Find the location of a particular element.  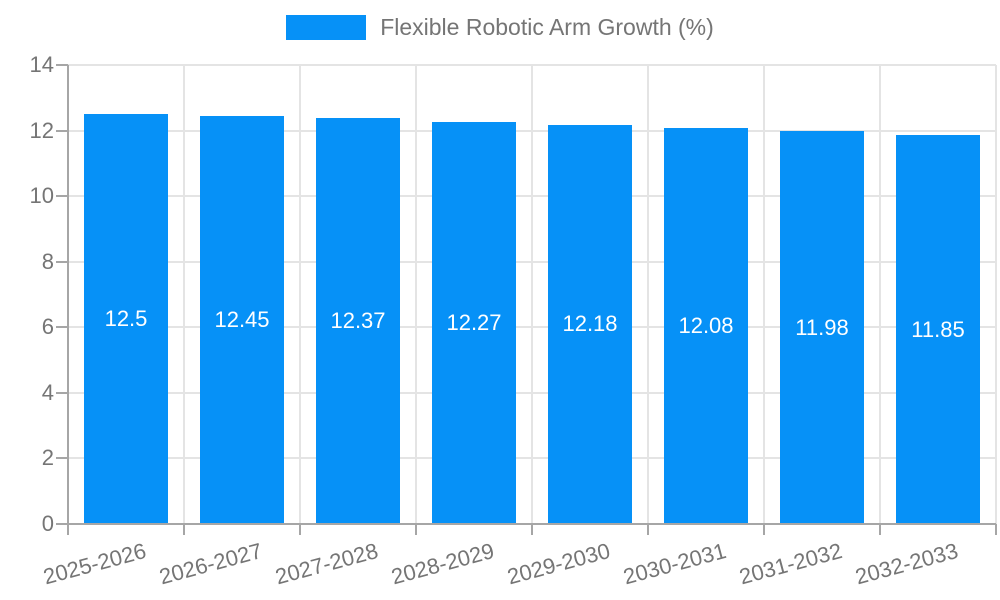

bar: 12.37 is located at coordinates (358, 321).